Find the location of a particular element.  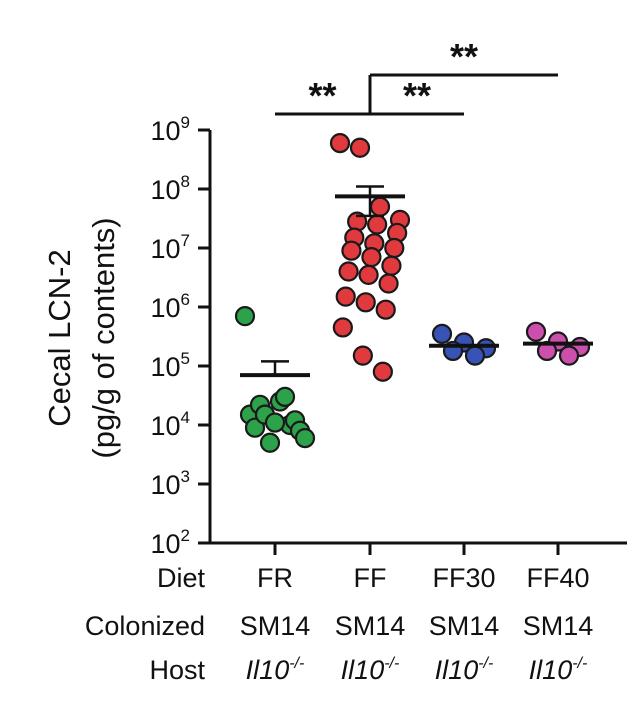

colonized-label-FF30: SM14 is located at coordinates (464, 626).